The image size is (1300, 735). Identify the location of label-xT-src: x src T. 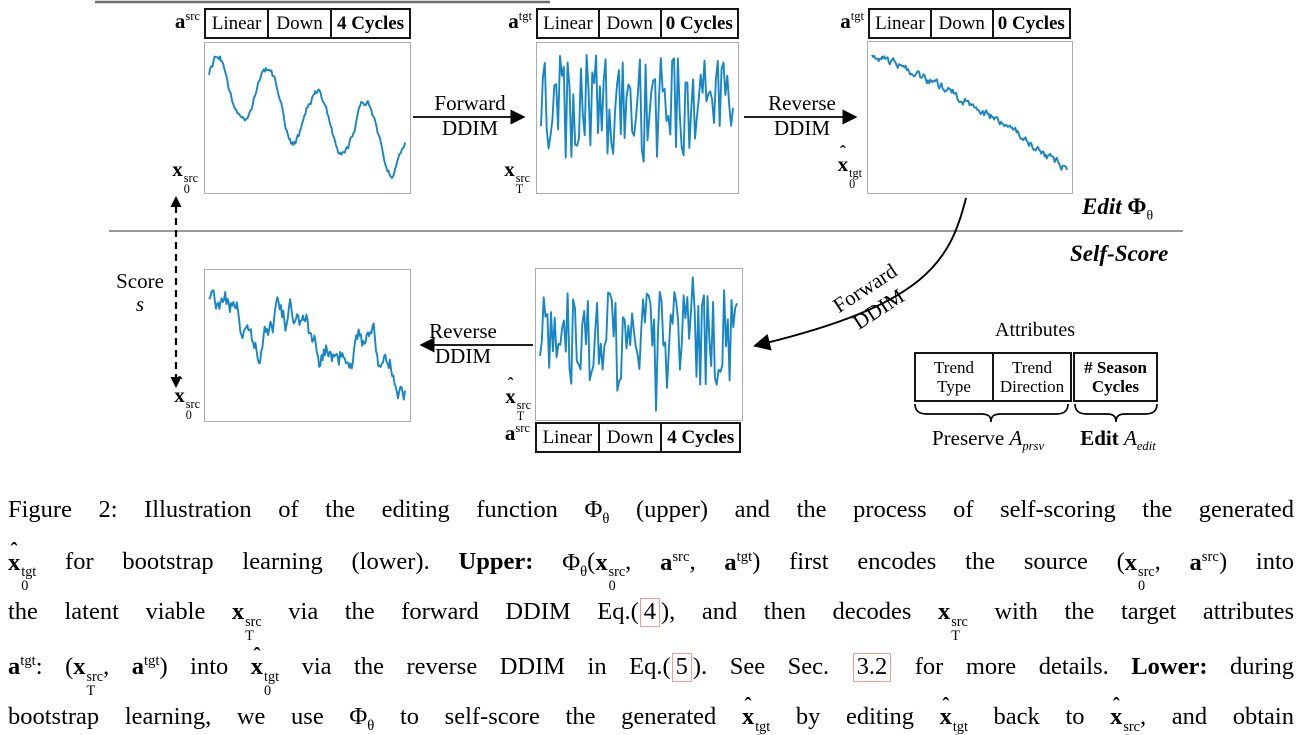
(517, 177).